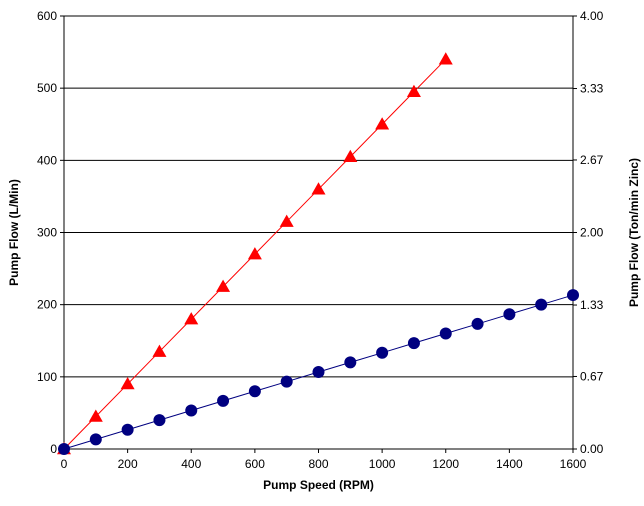 The image size is (644, 506). Describe the element at coordinates (445, 464) in the screenshot. I see `x-tick-label: 1200` at that location.